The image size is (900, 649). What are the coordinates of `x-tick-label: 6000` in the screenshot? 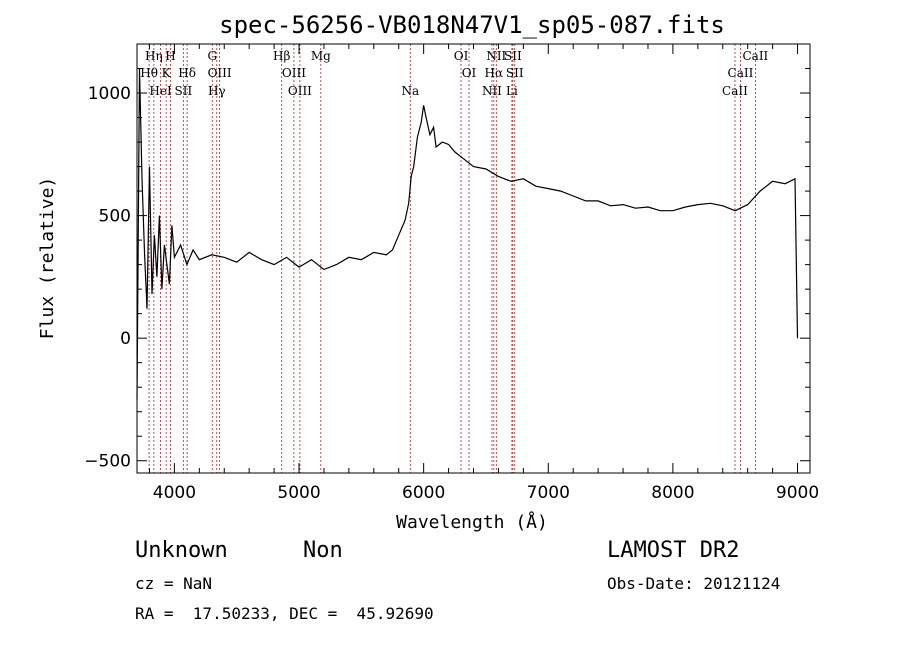 It's located at (423, 493).